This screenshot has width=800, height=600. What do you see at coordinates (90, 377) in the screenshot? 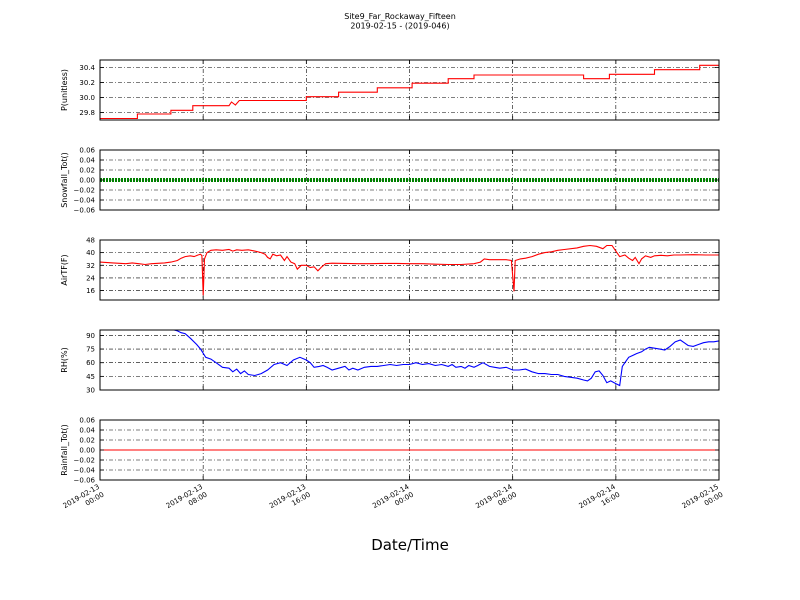
I see `y-tick-label: 45` at bounding box center [90, 377].